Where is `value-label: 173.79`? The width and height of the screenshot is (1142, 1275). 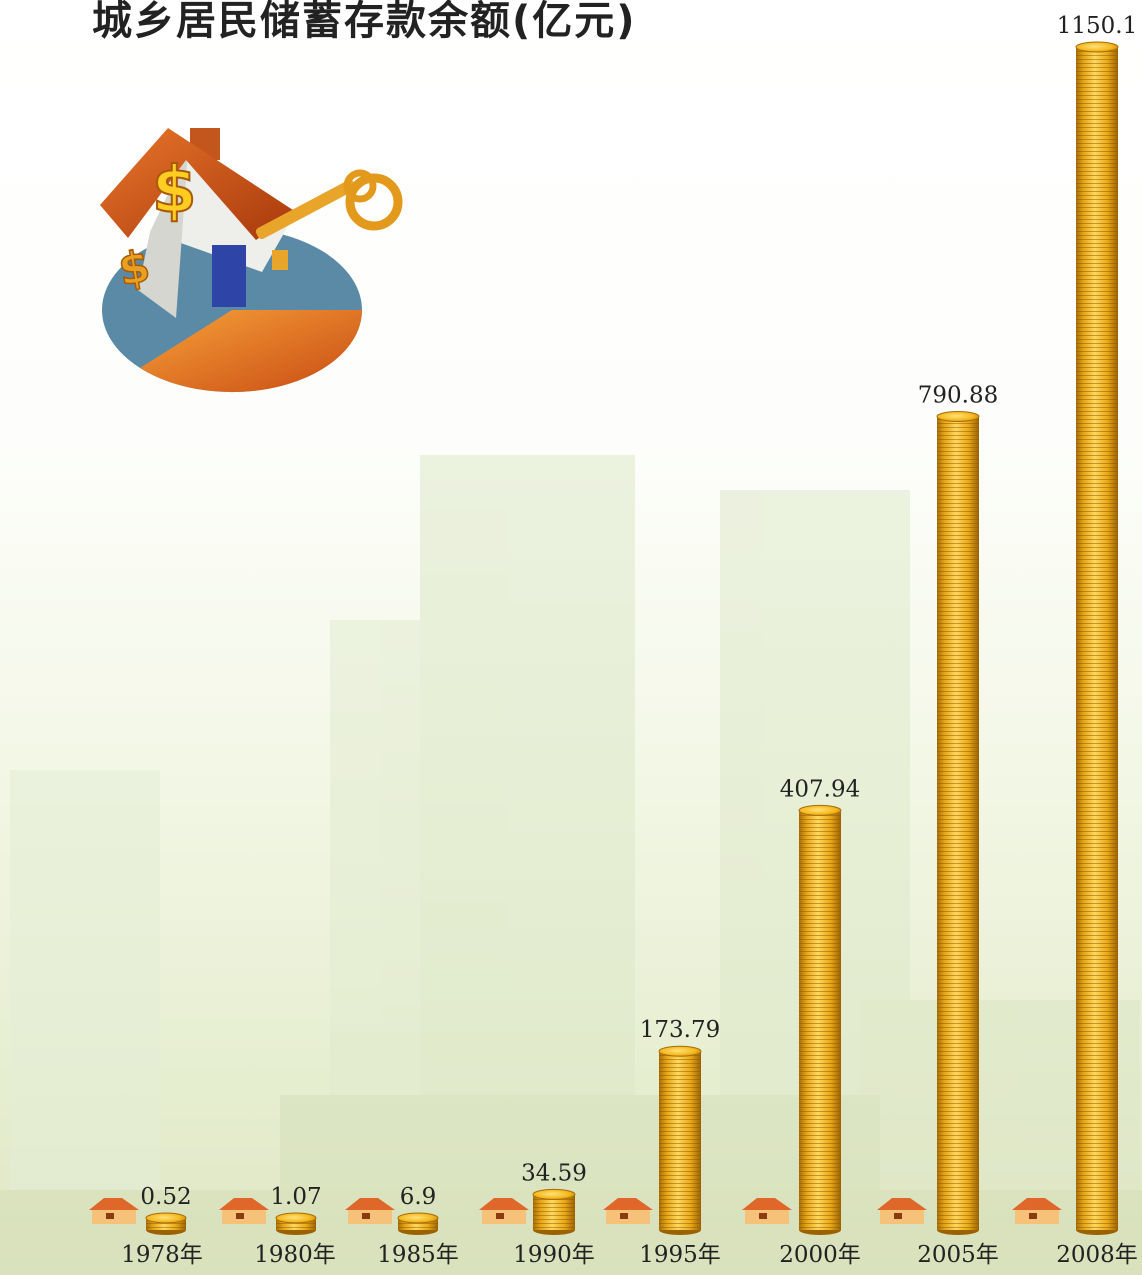
value-label: 173.79 is located at coordinates (680, 1030).